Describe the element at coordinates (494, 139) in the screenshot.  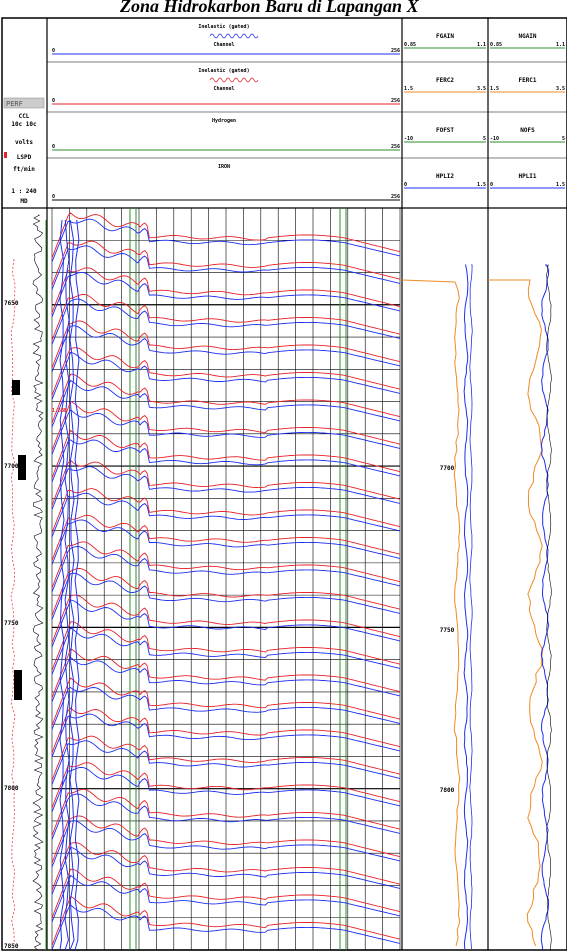
I see `track4-curve-min: -10` at that location.